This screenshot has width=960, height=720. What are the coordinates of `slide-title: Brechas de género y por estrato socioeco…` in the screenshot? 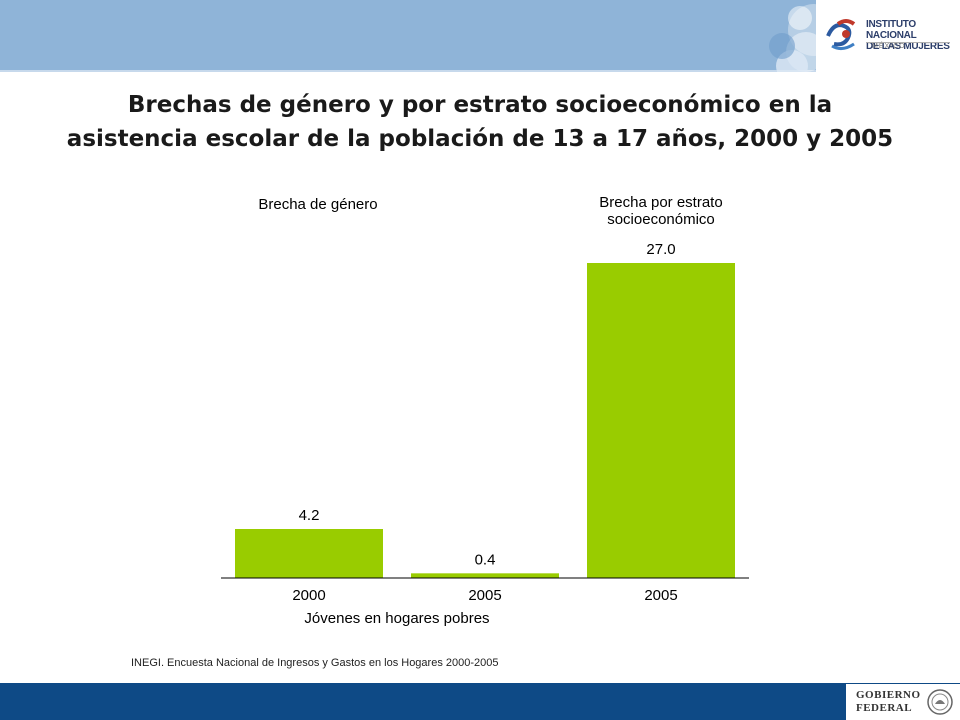 It's located at (480, 122).